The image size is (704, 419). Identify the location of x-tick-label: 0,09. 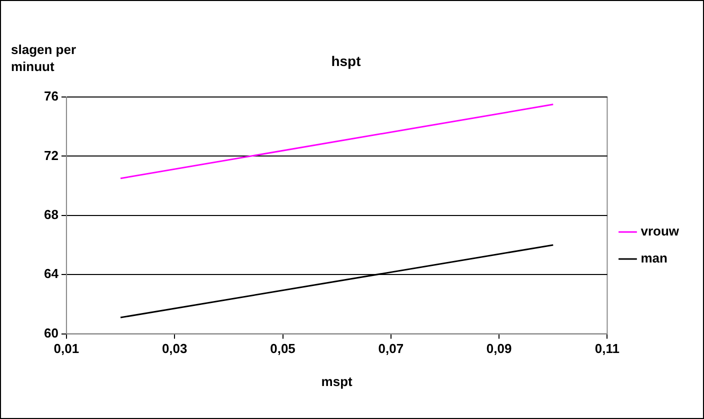
(499, 348).